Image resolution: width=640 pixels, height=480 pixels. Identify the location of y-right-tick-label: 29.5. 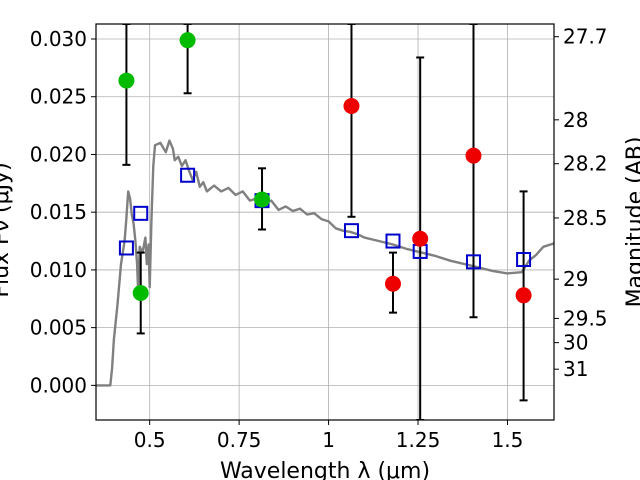
(585, 318).